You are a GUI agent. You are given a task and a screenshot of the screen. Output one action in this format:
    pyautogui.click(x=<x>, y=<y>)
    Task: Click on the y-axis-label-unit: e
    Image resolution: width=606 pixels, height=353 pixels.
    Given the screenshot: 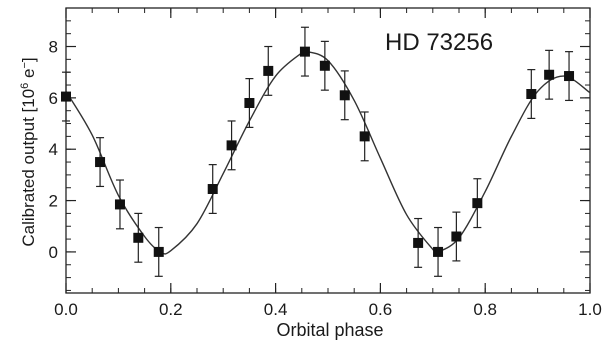 What is the action you would take?
    pyautogui.click(x=28, y=76)
    